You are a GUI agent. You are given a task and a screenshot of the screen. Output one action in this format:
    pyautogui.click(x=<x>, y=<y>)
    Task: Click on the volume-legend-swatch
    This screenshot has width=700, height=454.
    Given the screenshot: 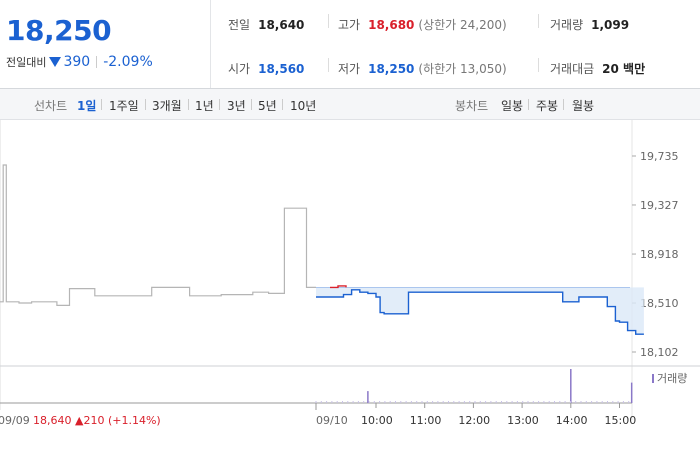 What is the action you would take?
    pyautogui.click(x=653, y=378)
    